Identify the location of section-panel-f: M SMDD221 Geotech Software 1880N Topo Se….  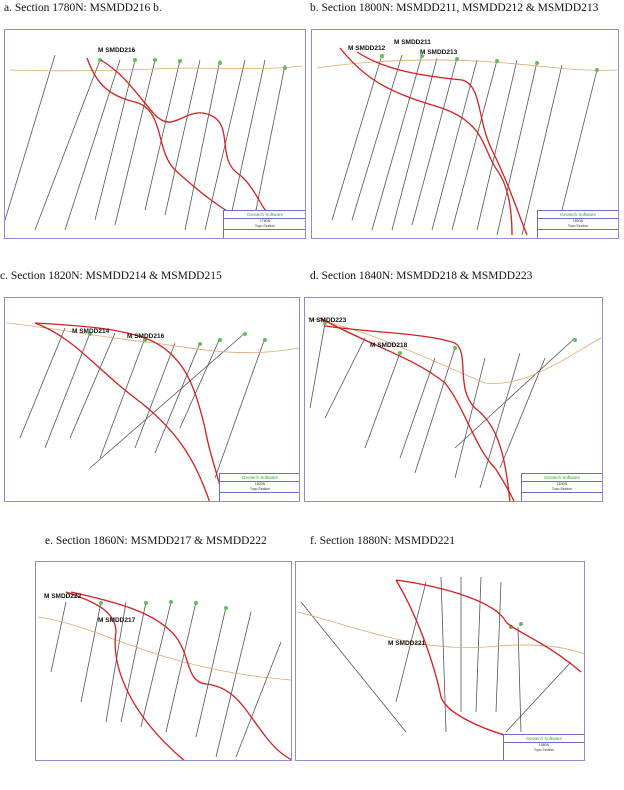
(440, 661).